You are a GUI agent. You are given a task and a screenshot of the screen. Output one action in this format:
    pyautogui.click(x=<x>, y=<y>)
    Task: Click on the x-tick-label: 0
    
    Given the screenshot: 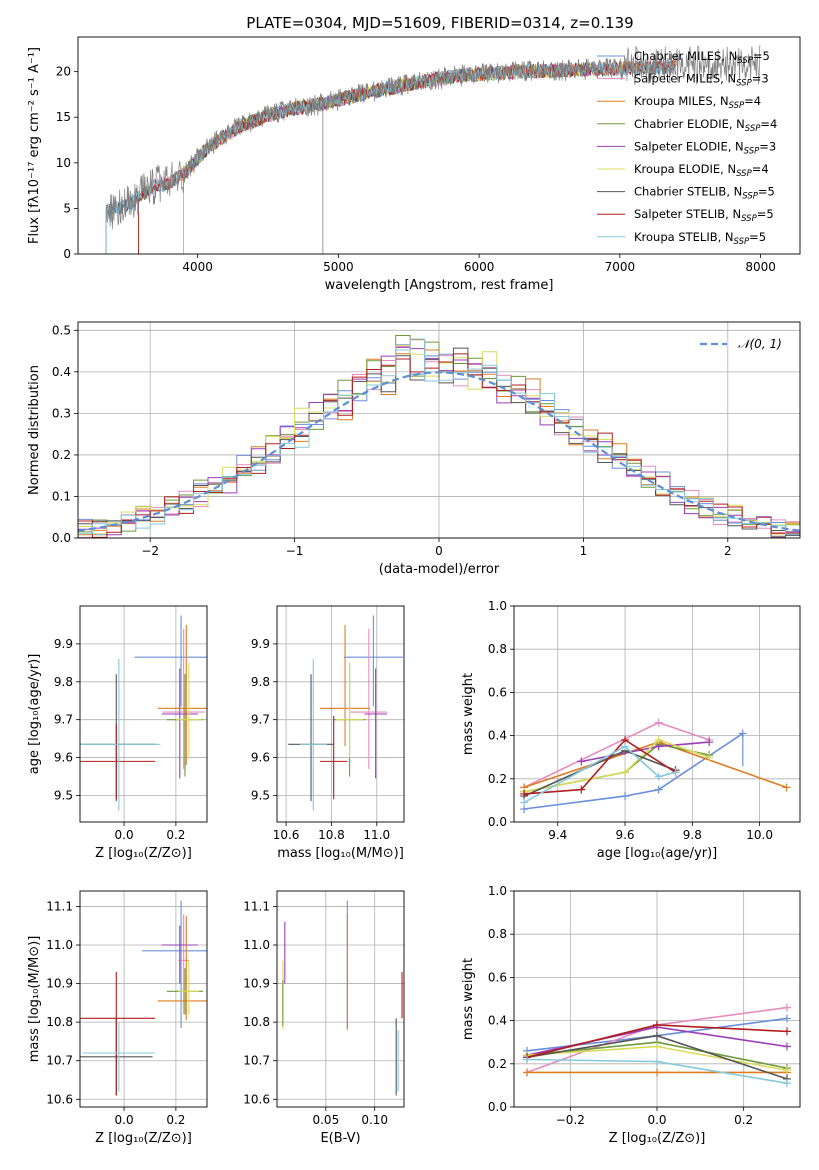 What is the action you would take?
    pyautogui.click(x=439, y=551)
    